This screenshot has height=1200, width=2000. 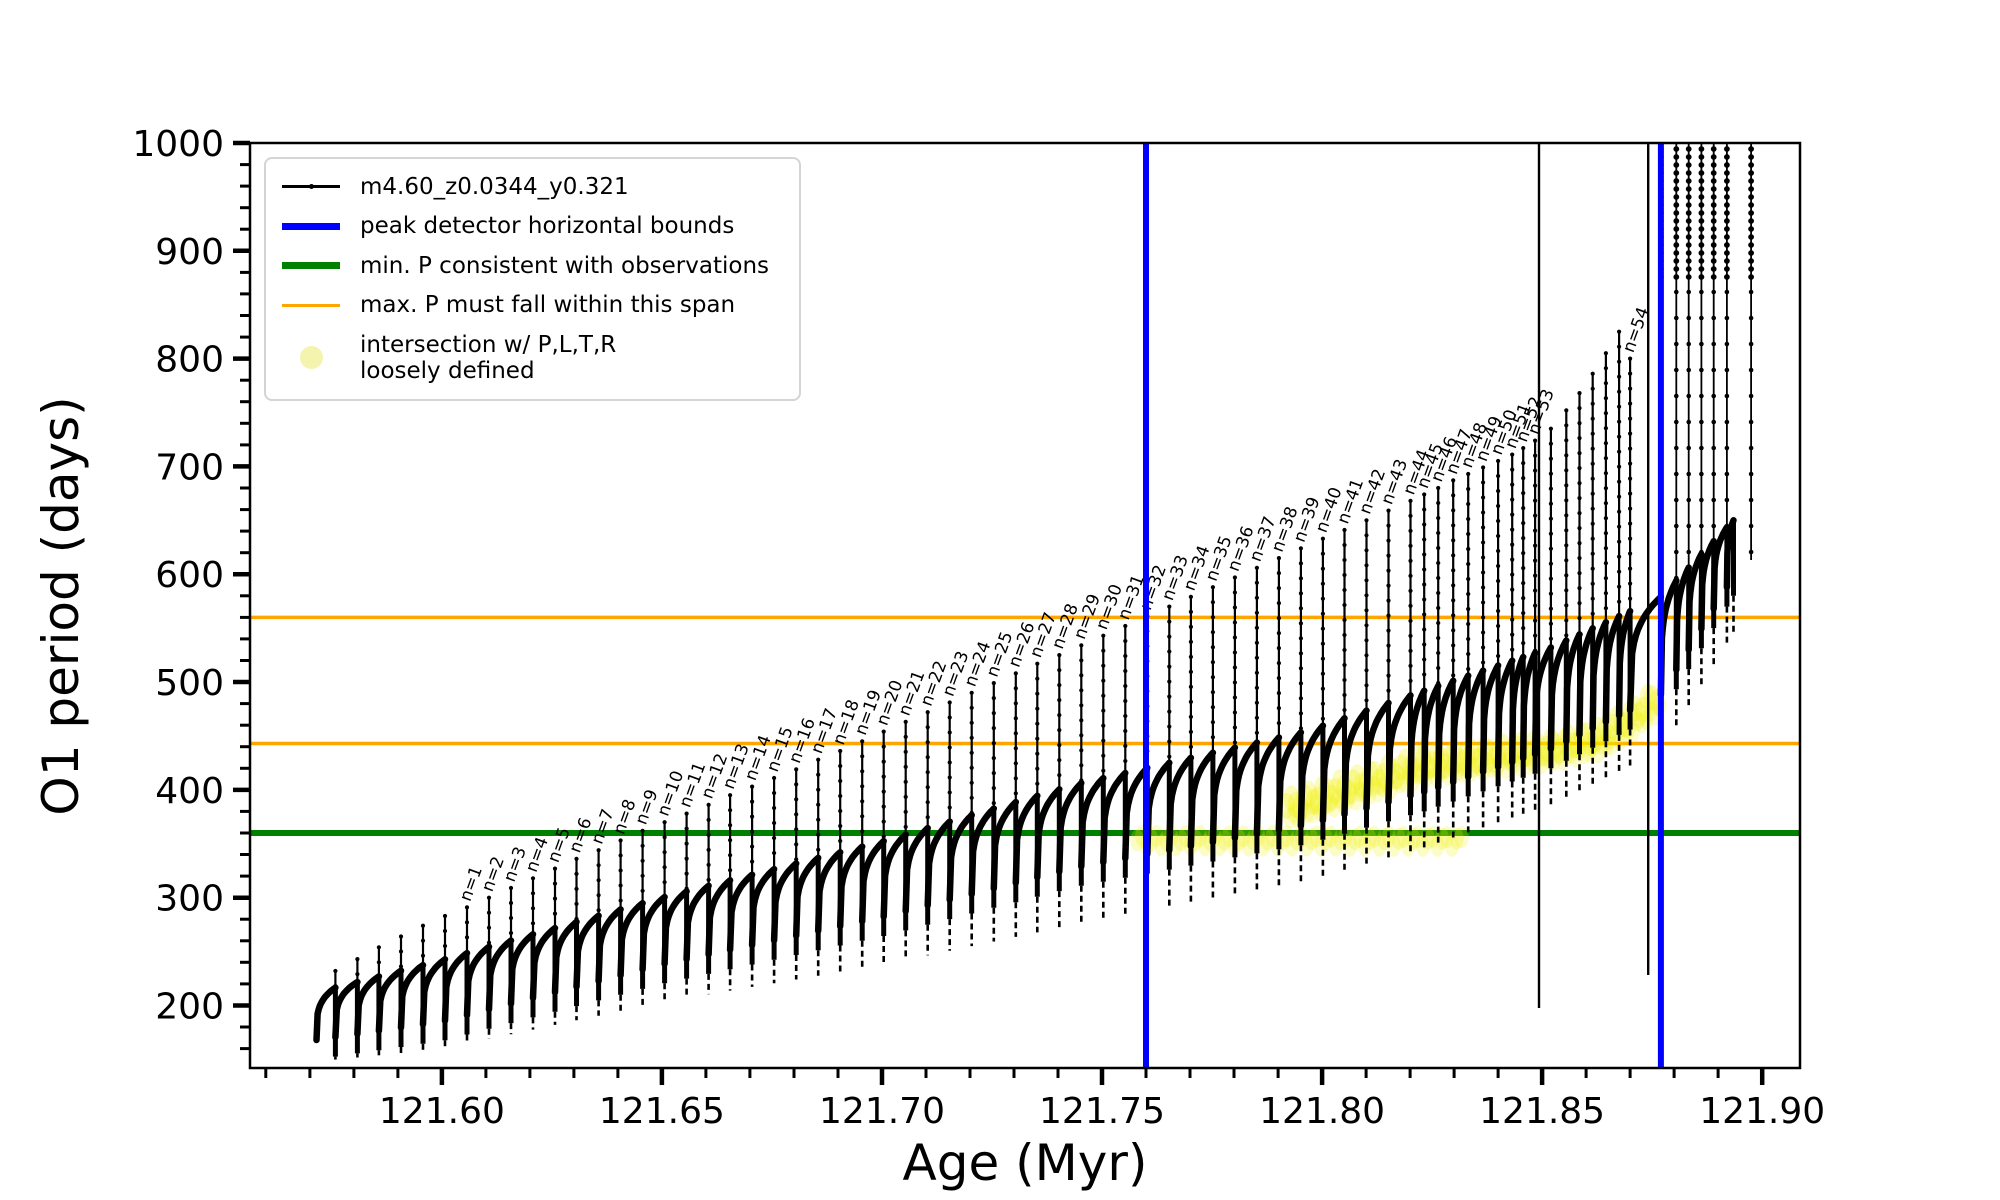 I want to click on y-tick-300: 300, so click(x=189, y=899).